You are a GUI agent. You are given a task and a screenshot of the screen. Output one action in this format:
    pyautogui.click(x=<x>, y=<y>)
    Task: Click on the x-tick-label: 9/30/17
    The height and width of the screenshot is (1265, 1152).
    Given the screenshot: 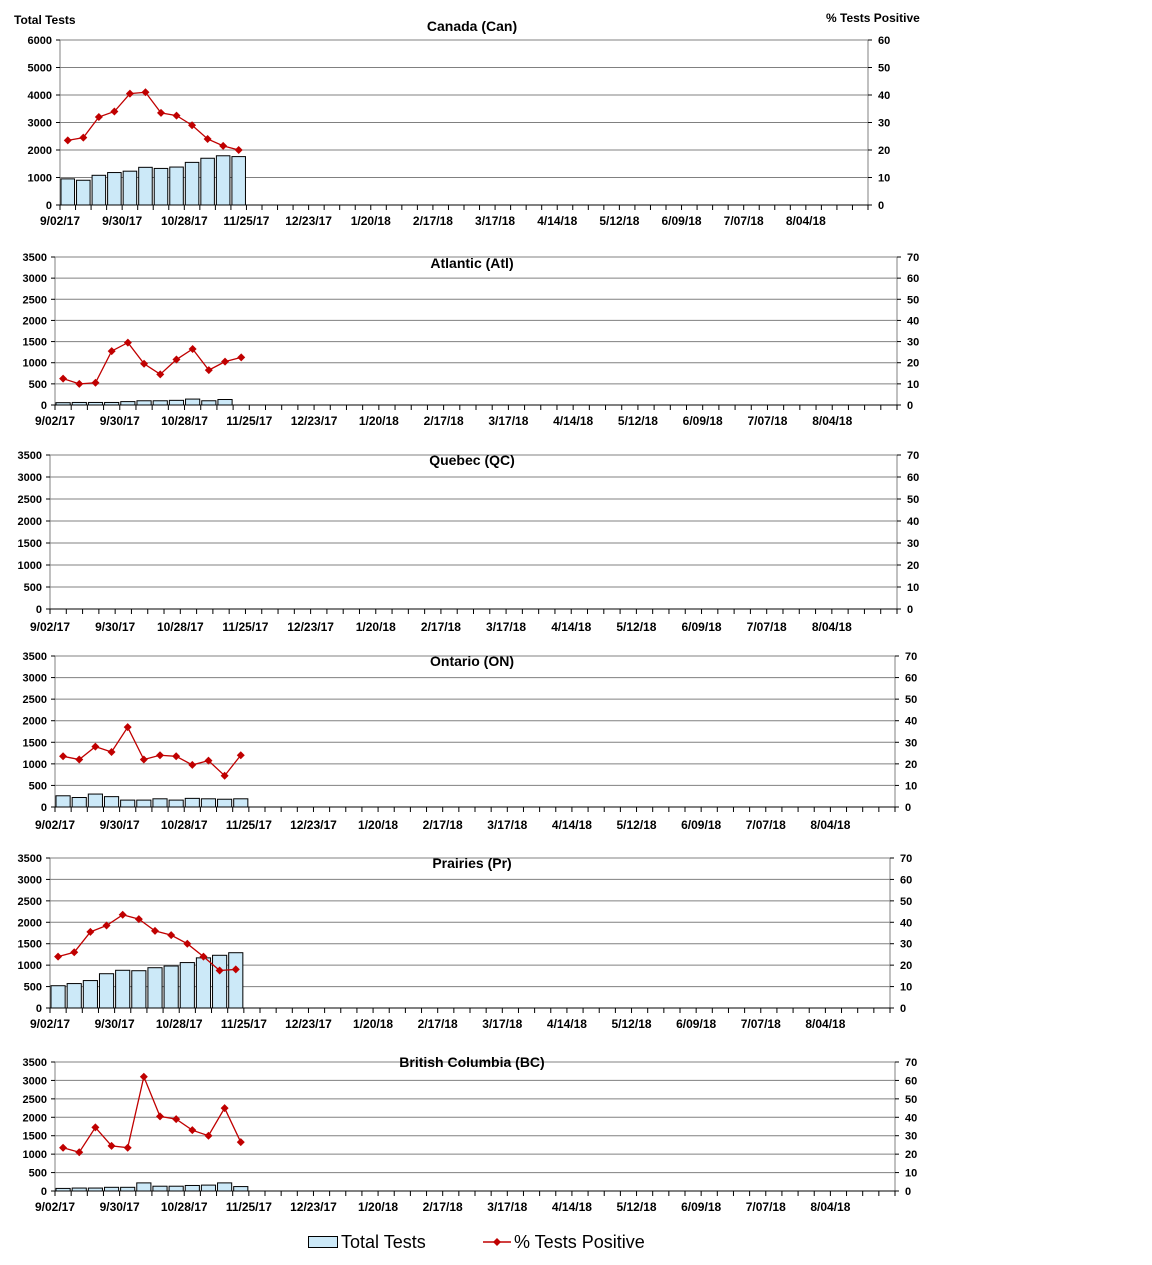 What is the action you would take?
    pyautogui.click(x=120, y=825)
    